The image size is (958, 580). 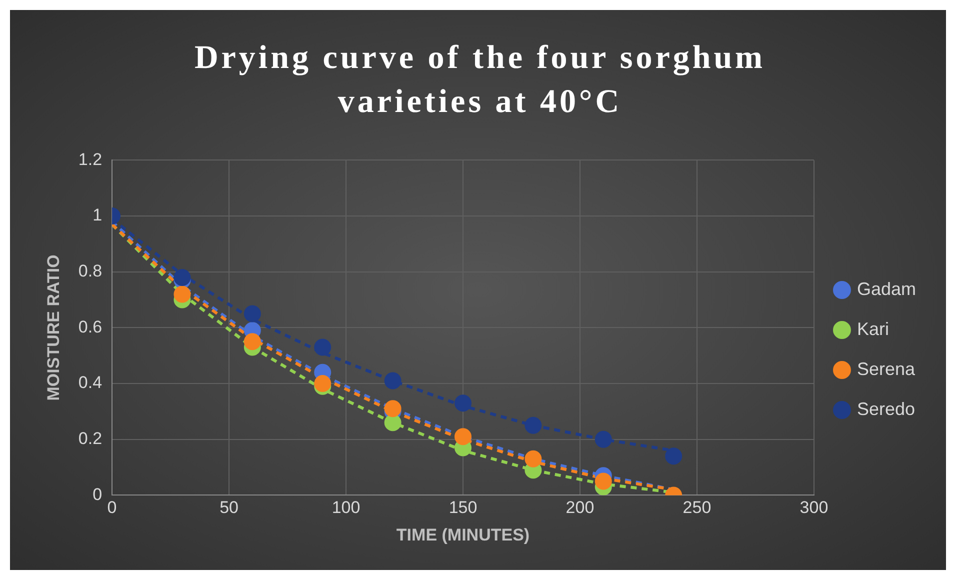 What do you see at coordinates (53, 327) in the screenshot?
I see `y-axis-title: MOISTURE RATIO` at bounding box center [53, 327].